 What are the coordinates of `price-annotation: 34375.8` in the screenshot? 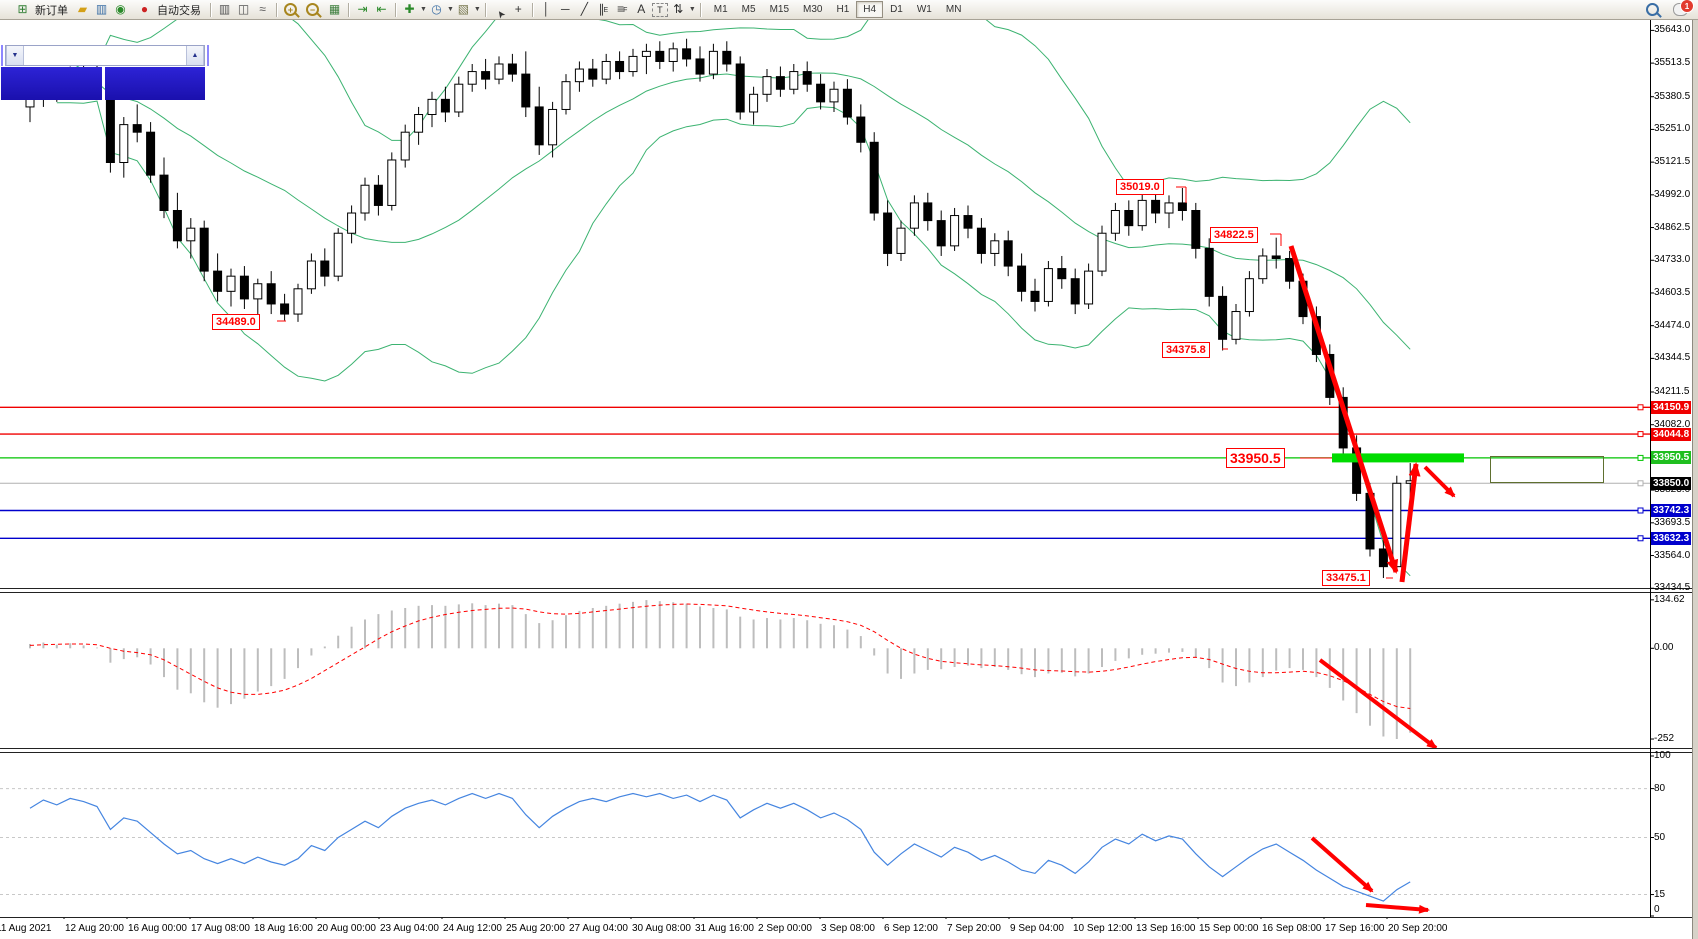 It's located at (1186, 350).